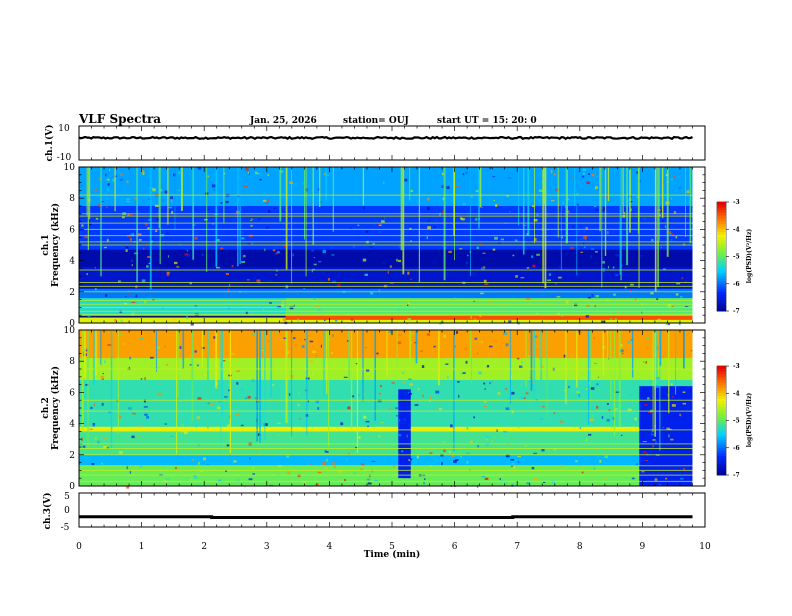 This screenshot has height=616, width=792. What do you see at coordinates (47, 511) in the screenshot?
I see `ch3-waveform-ylabel: ch.3(V)` at bounding box center [47, 511].